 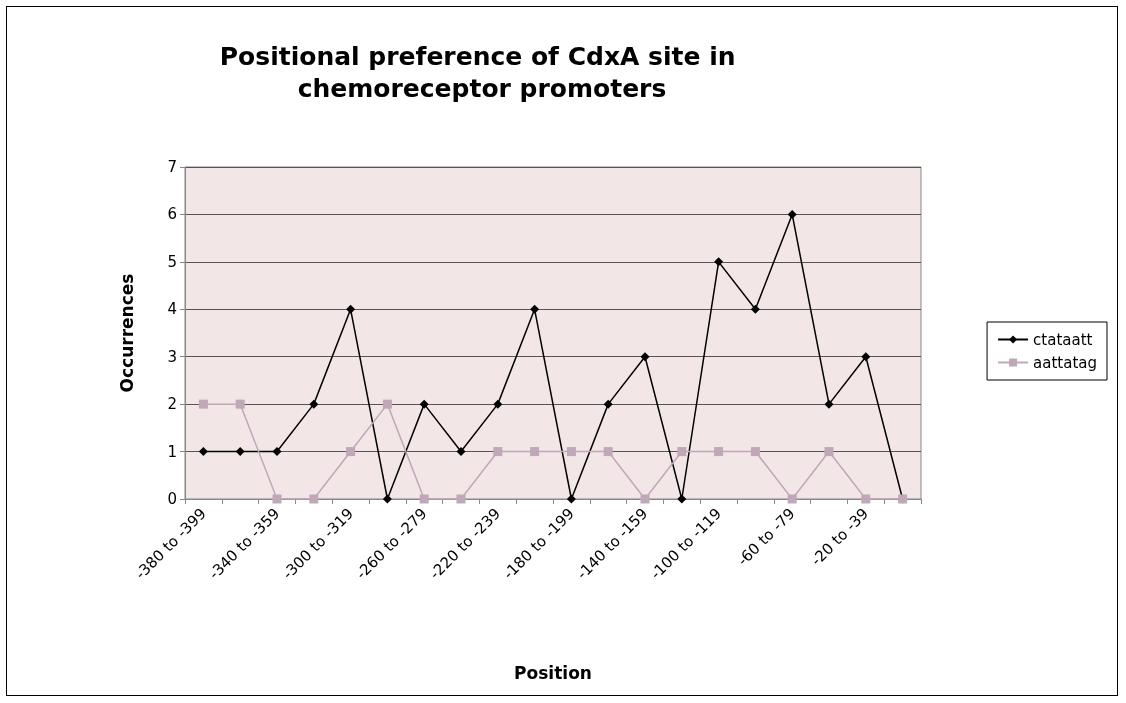 I want to click on legend-label: aattatag, so click(x=1065, y=362).